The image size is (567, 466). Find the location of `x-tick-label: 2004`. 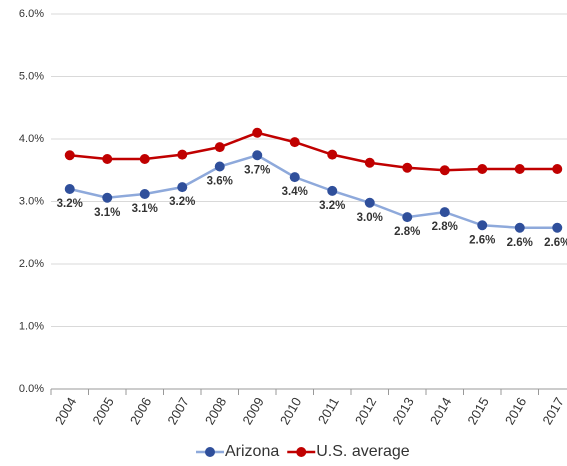

x-tick-label: 2004 is located at coordinates (65, 411).